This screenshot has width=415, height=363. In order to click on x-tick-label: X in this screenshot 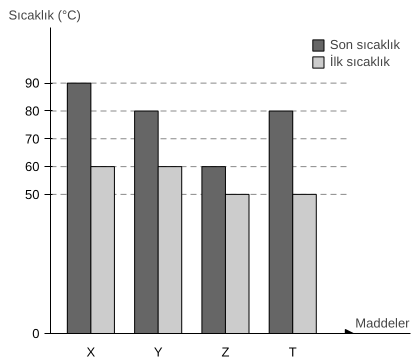, I will do `click(91, 352)`.